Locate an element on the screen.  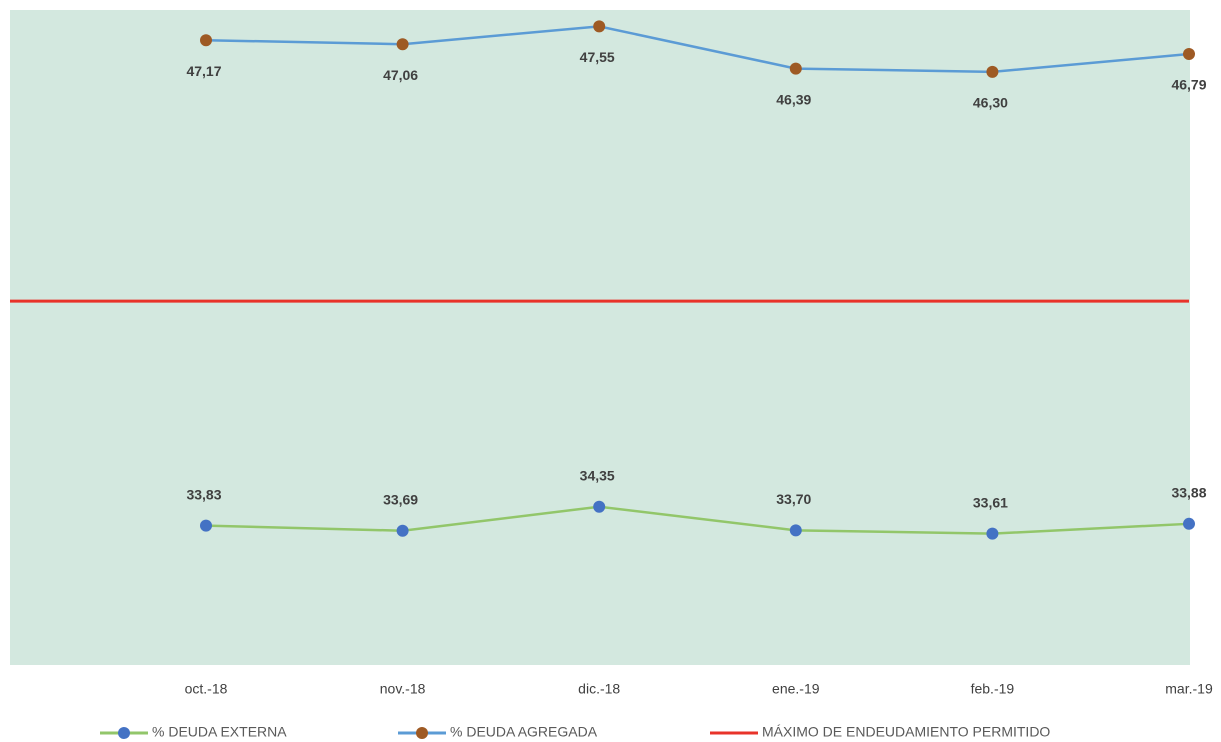
value-label: 33,70 is located at coordinates (793, 499).